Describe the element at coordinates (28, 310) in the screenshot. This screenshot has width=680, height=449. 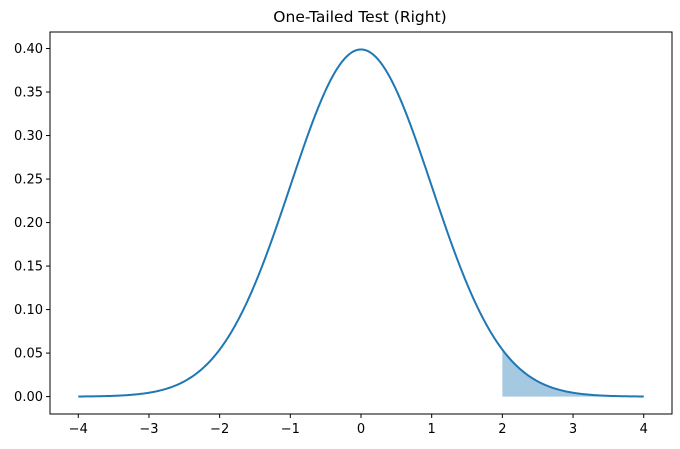
I see `y-tick-label: 0.10` at that location.